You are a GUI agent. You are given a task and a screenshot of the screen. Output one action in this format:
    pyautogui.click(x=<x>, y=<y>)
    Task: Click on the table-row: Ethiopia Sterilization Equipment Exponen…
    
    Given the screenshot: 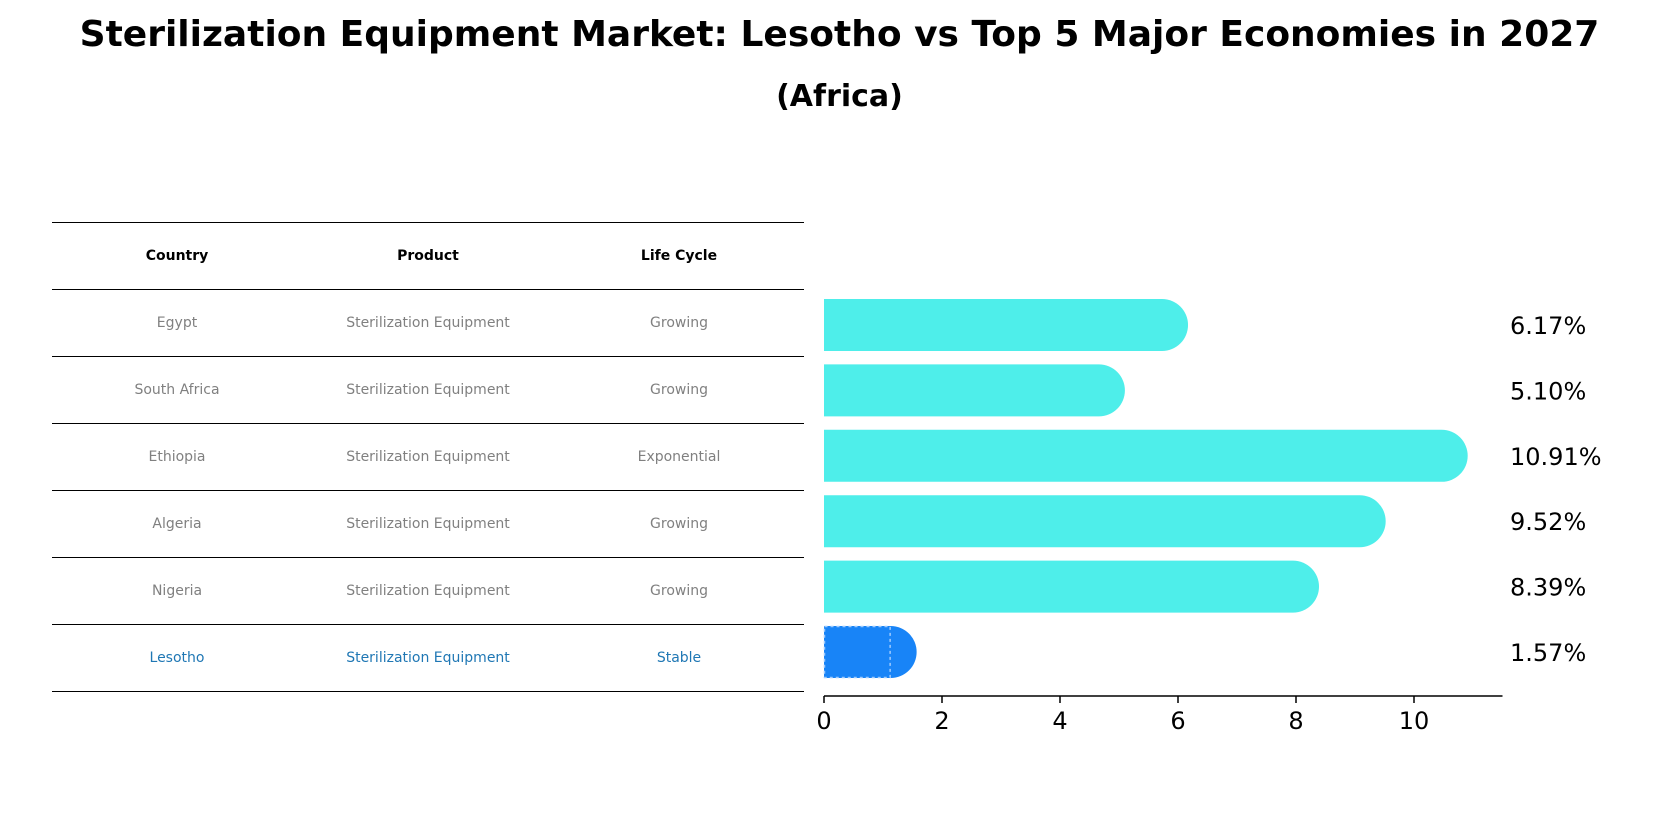 What is the action you would take?
    pyautogui.click(x=428, y=456)
    